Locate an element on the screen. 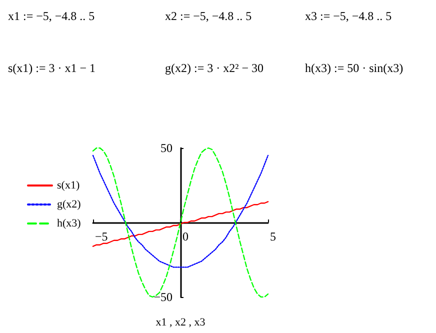 This screenshot has width=436, height=333. x-tick-label: −5 is located at coordinates (101, 237).